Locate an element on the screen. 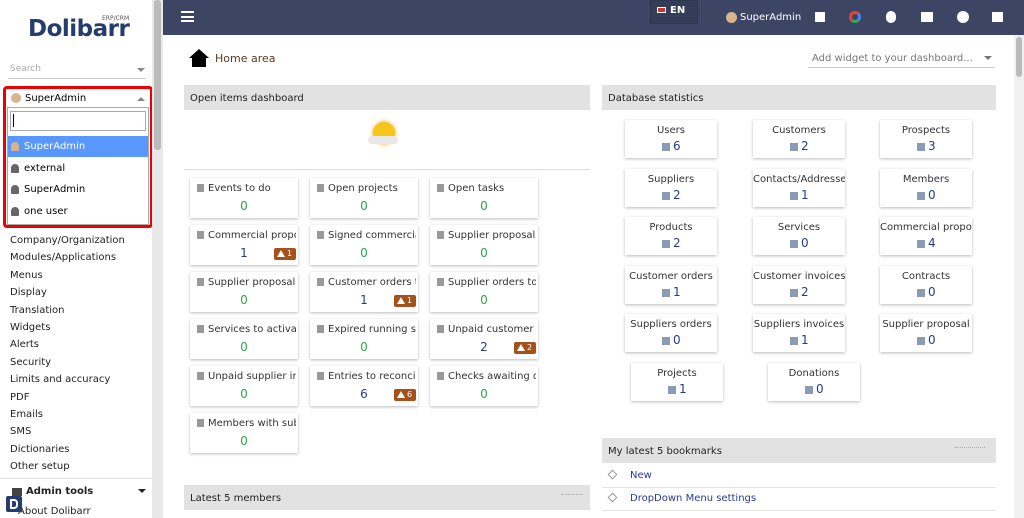 The height and width of the screenshot is (518, 1024). panel-title: My latest 5 bookmarks is located at coordinates (665, 451).